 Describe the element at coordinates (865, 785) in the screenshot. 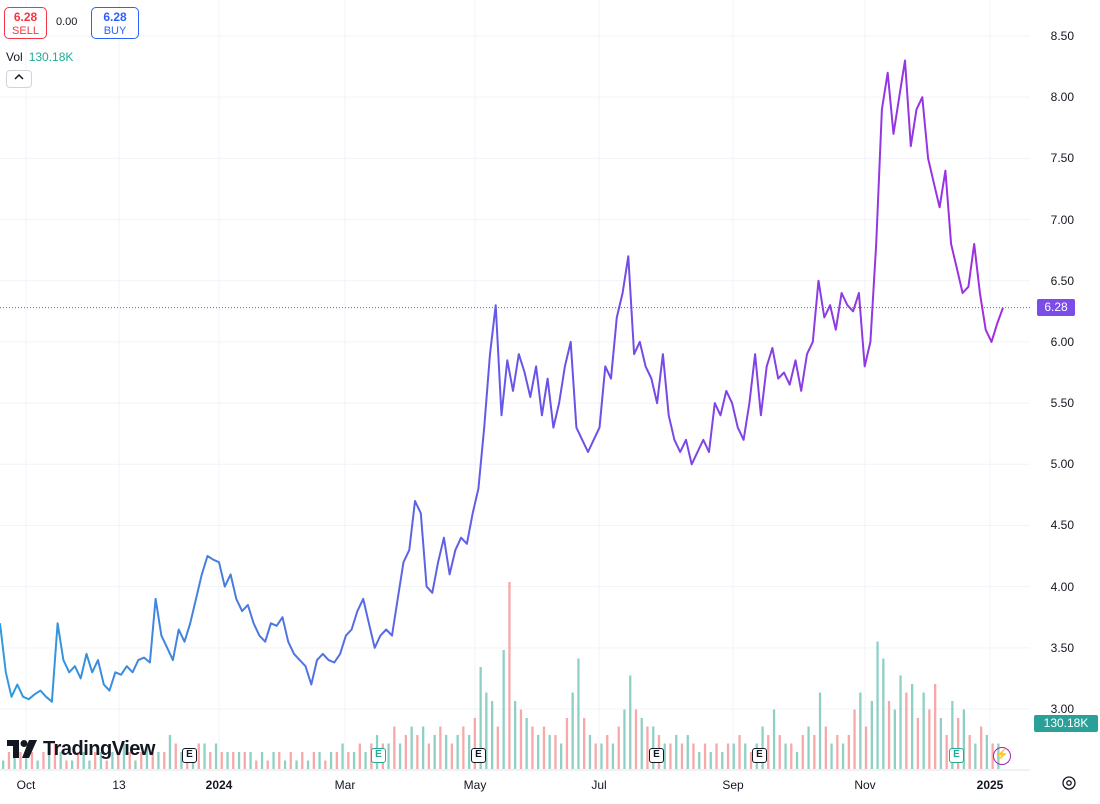

I see `time-axis-tick: Nov` at that location.